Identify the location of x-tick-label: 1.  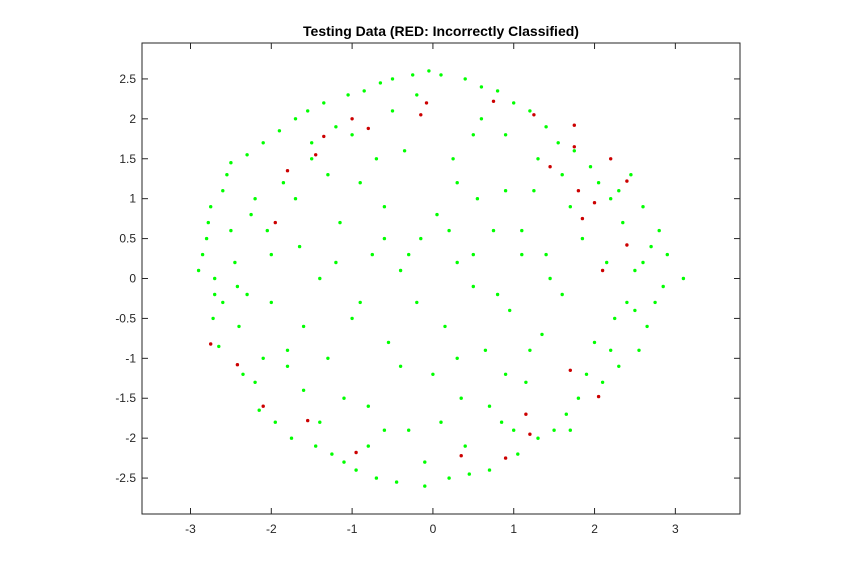
(513, 529).